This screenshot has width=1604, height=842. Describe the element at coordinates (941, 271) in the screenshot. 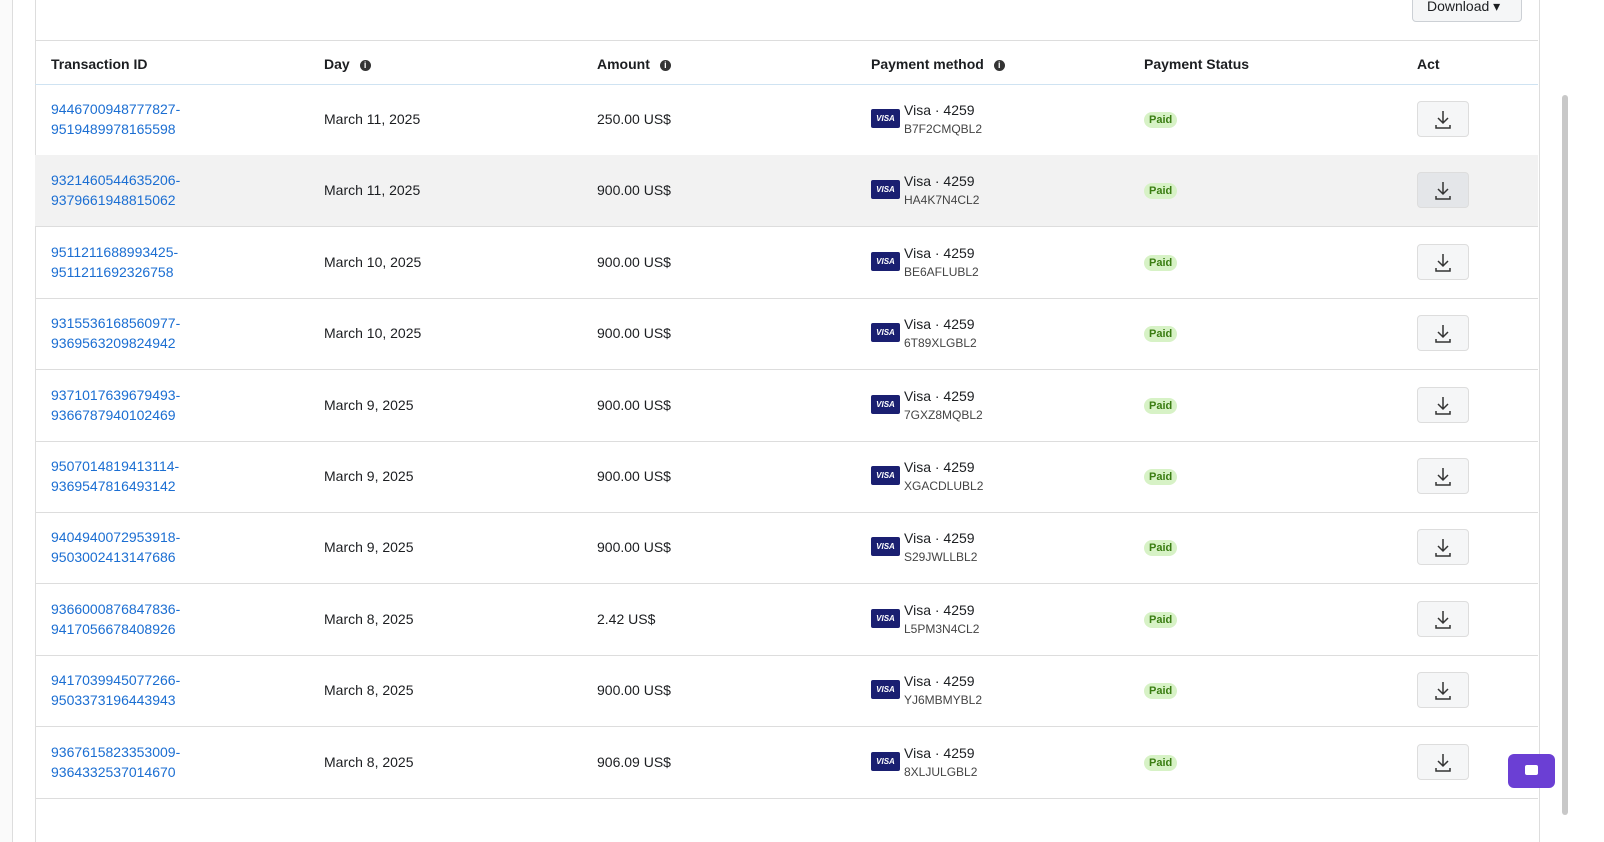

I see `card-code: BE6AFLUBL2` at that location.